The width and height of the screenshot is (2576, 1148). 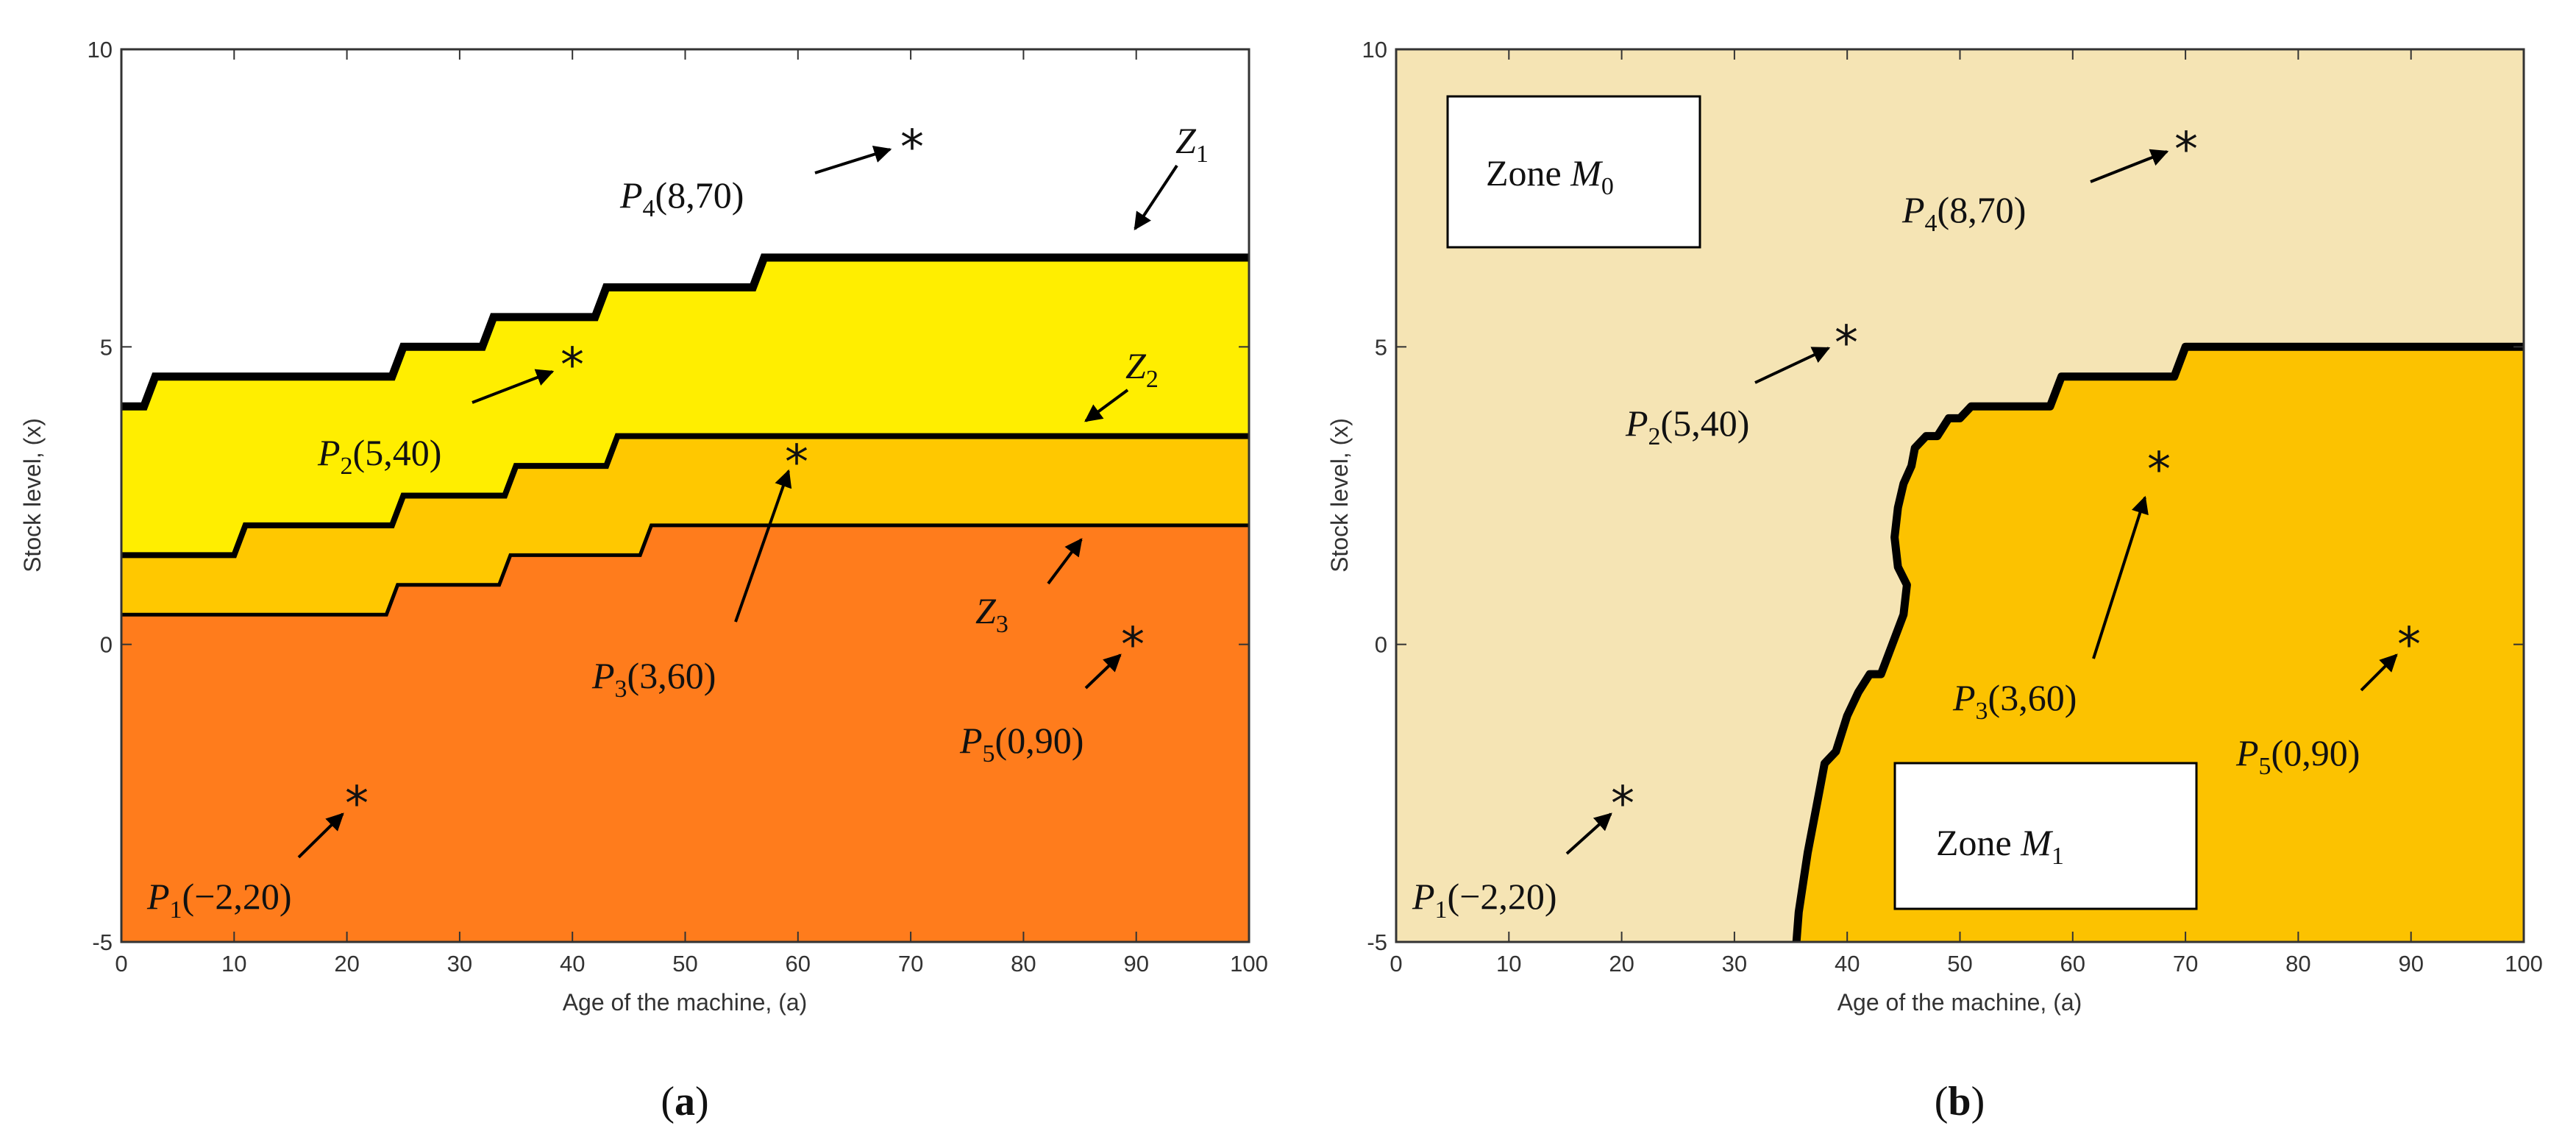 I want to click on boundary-z3-line, so click(x=685, y=570).